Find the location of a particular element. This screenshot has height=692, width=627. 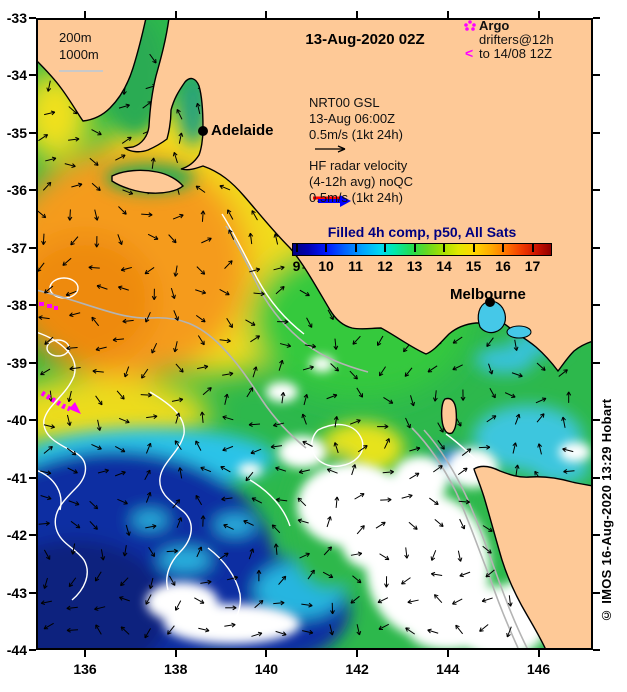

city-dot-melbourne is located at coordinates (490, 302).